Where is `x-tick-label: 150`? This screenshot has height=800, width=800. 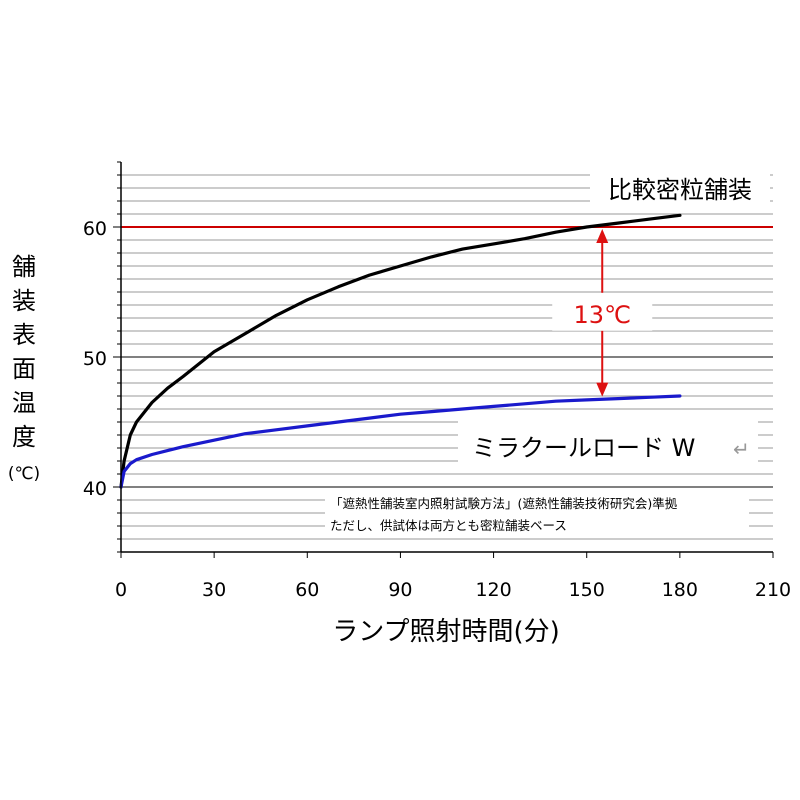 x-tick-label: 150 is located at coordinates (587, 590).